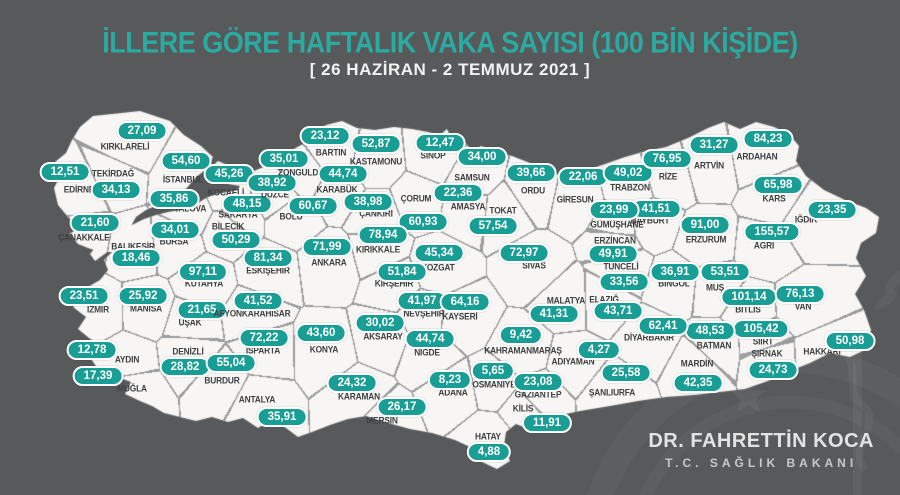 Image resolution: width=900 pixels, height=495 pixels. Describe the element at coordinates (252, 314) in the screenshot. I see `province-label: AFYONKARAHİSAR` at that location.